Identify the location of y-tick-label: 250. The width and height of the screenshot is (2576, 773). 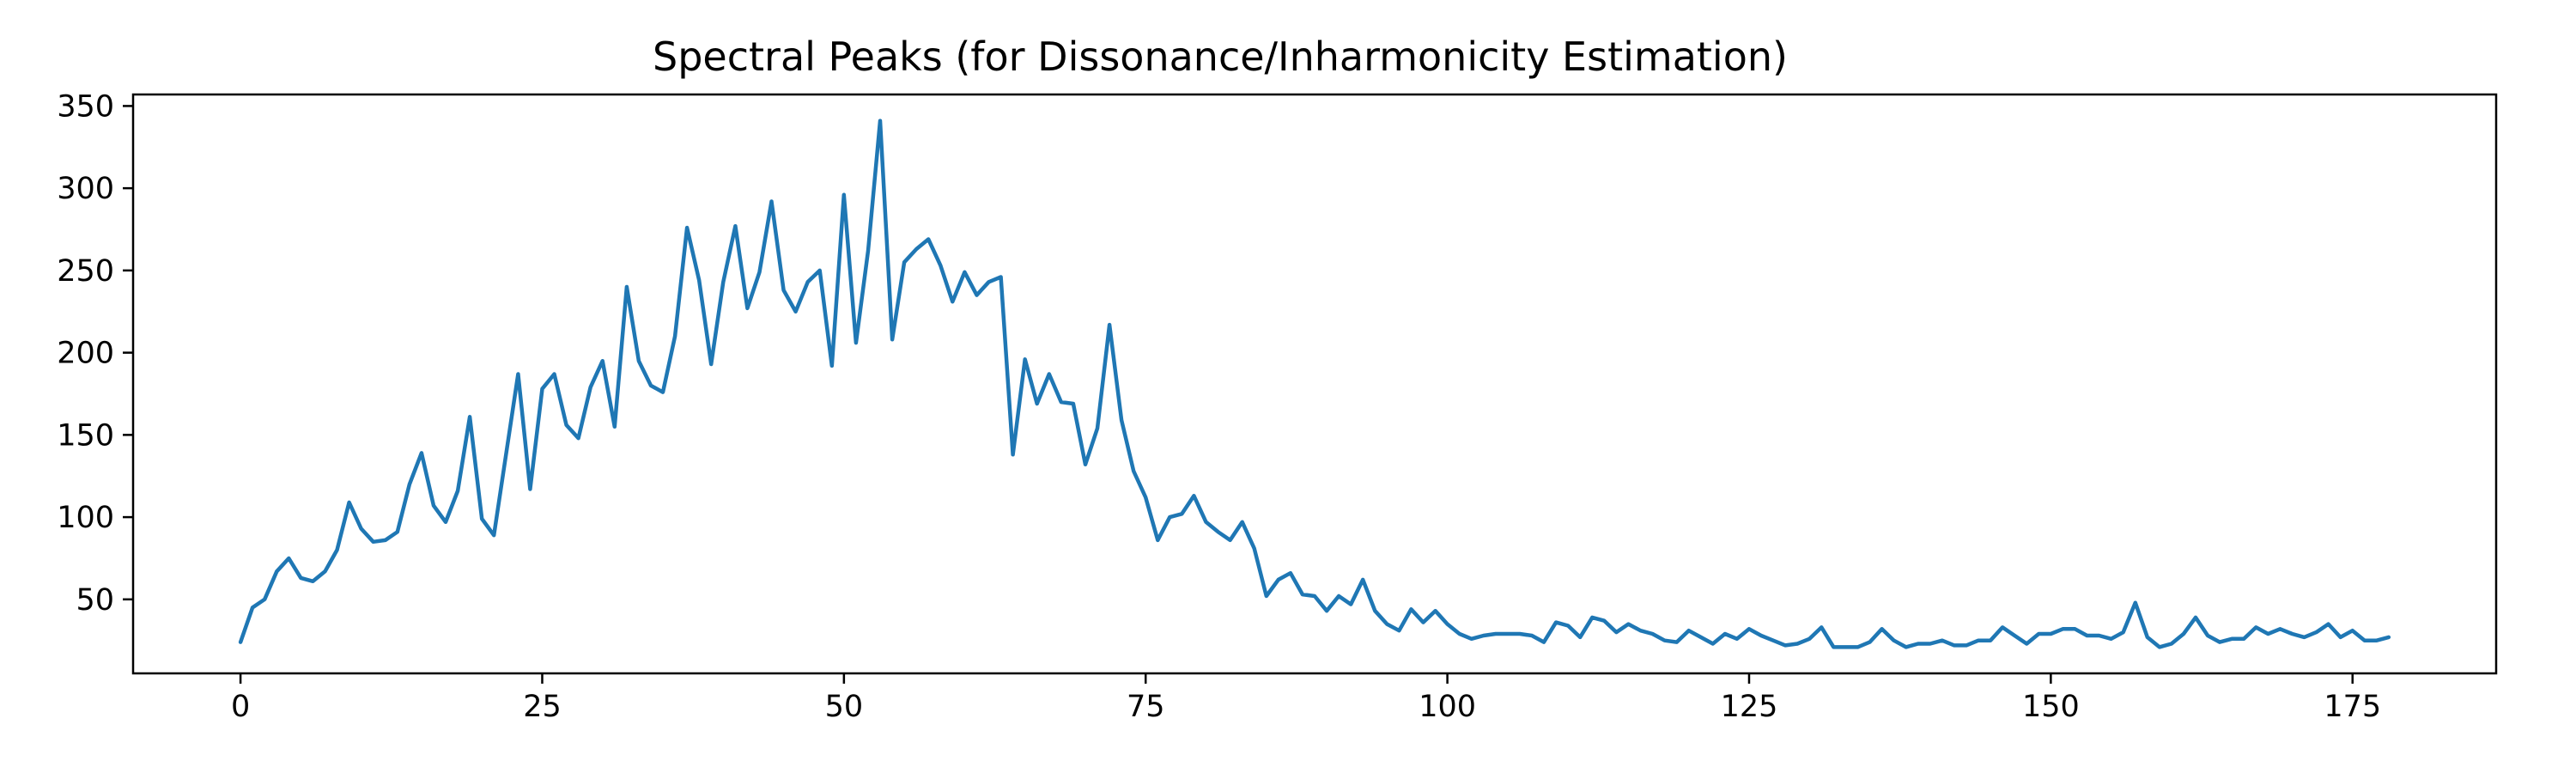
(85, 271).